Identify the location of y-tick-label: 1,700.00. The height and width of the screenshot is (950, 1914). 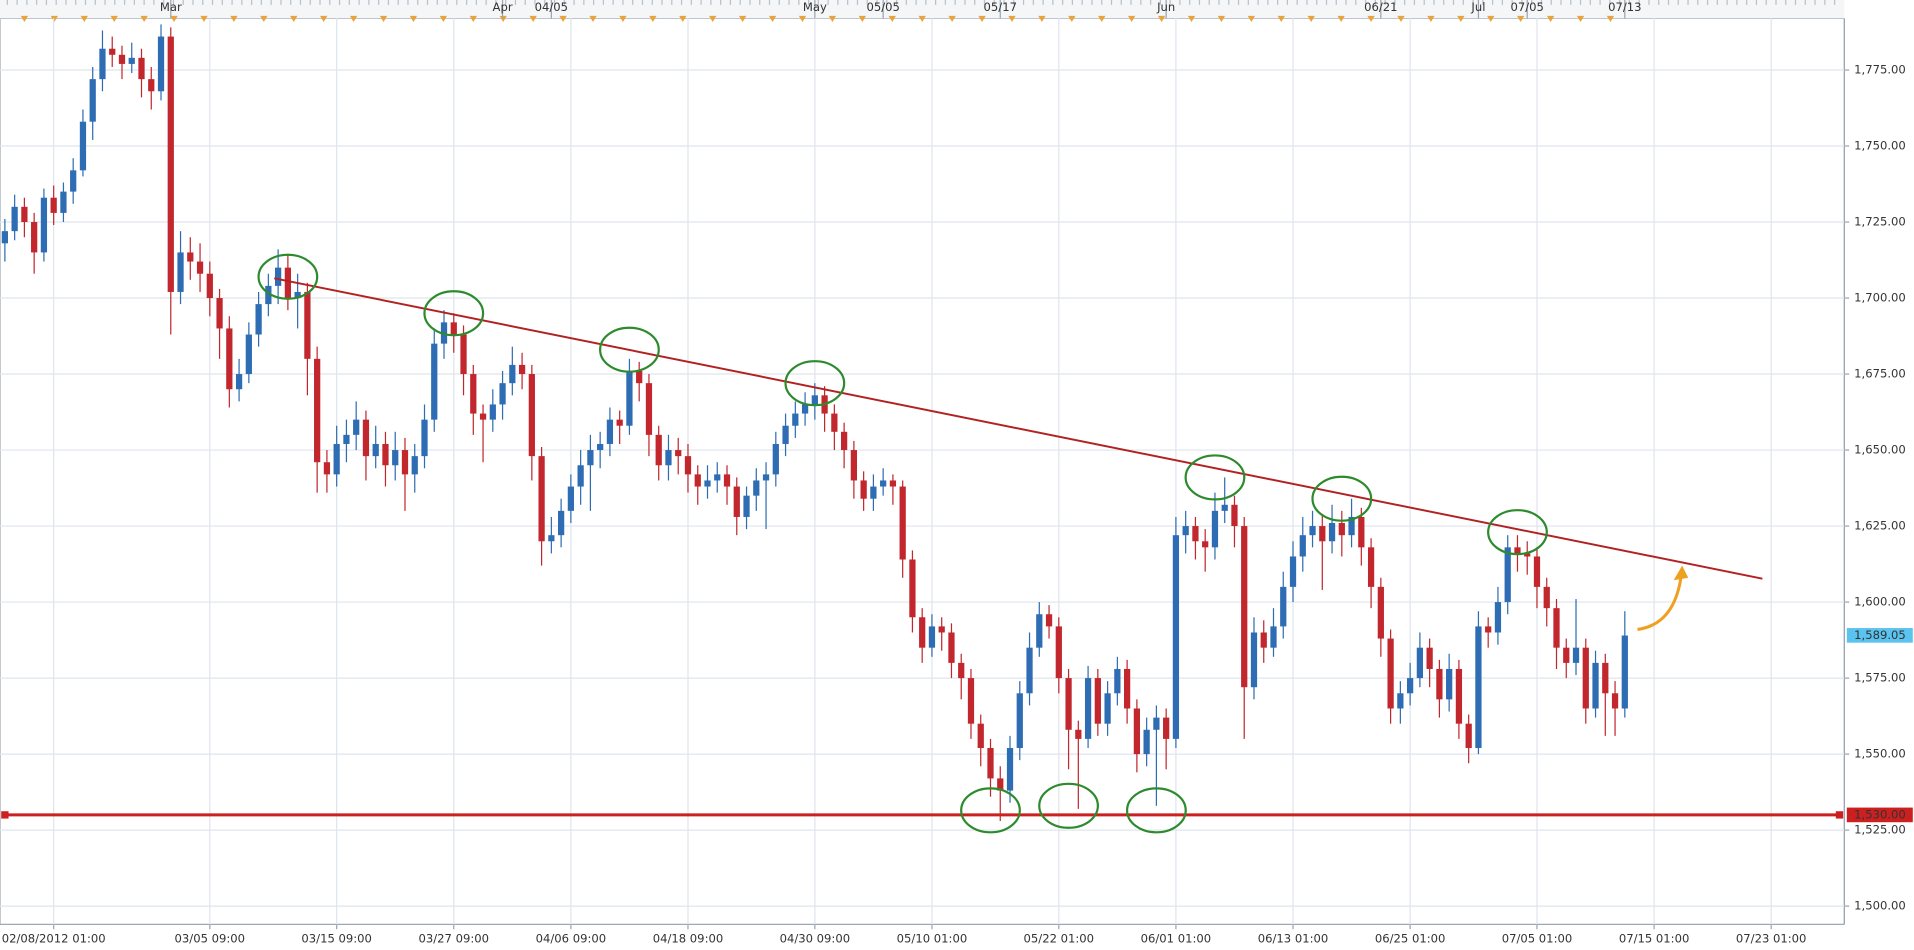
(1880, 298).